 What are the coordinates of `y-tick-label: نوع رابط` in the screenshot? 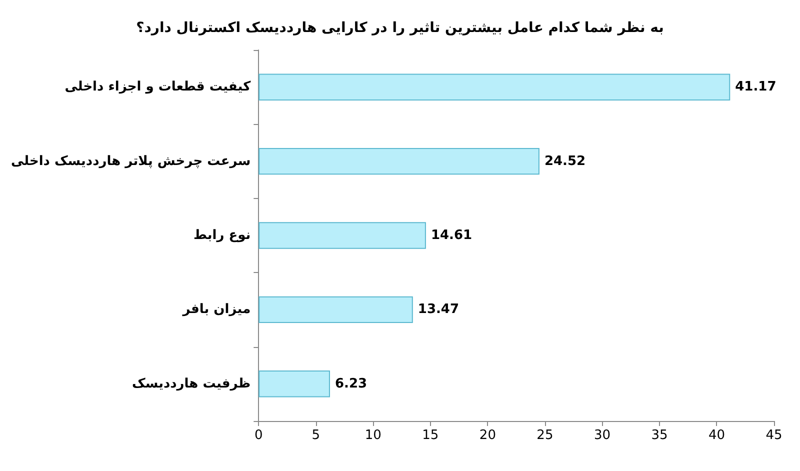 It's located at (222, 235).